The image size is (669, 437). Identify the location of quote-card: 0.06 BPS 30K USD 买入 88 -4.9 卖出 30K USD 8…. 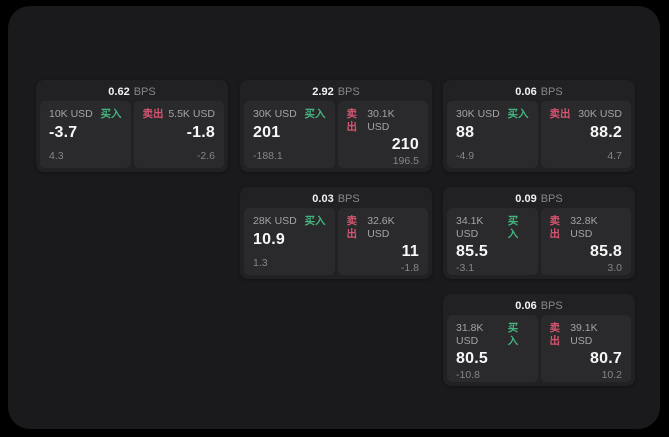
(539, 126).